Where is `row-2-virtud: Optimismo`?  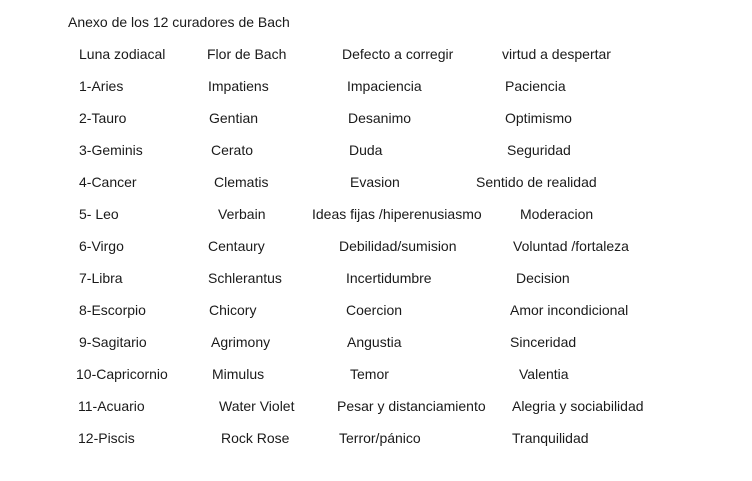
row-2-virtud: Optimismo is located at coordinates (538, 118).